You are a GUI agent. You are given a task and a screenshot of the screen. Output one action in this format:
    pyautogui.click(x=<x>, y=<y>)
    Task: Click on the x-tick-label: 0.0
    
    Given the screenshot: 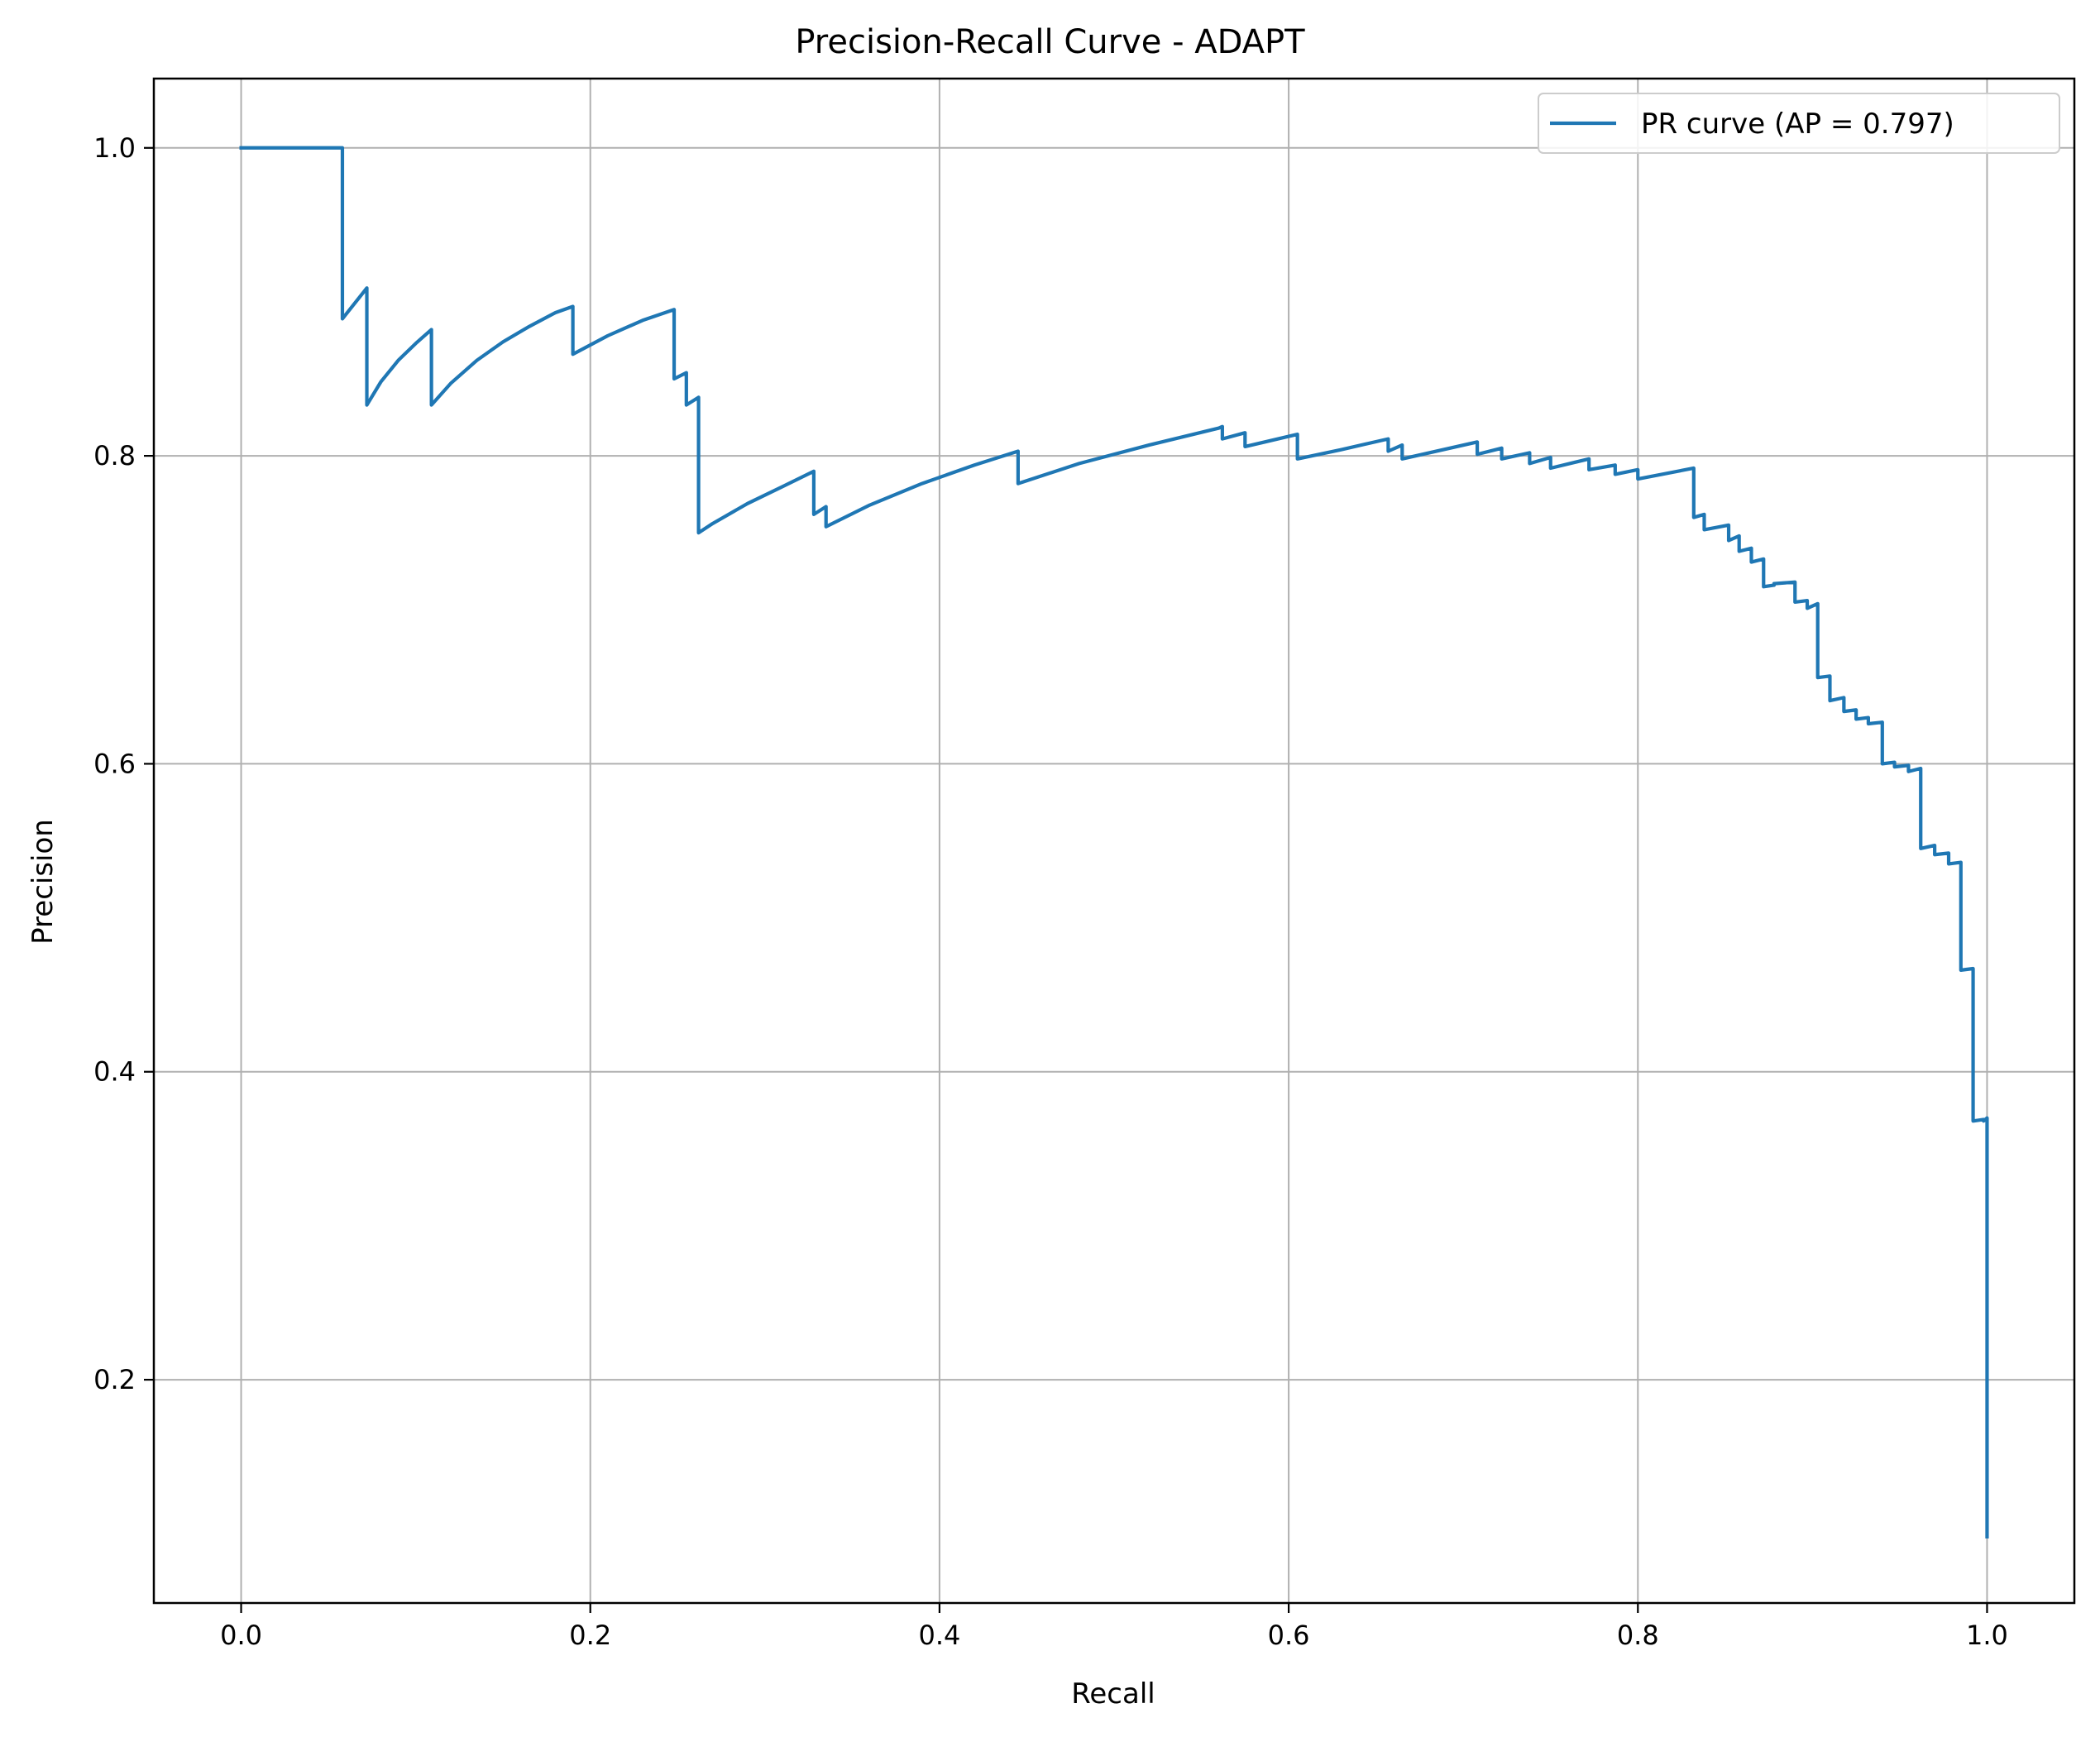 What is the action you would take?
    pyautogui.click(x=241, y=1635)
    